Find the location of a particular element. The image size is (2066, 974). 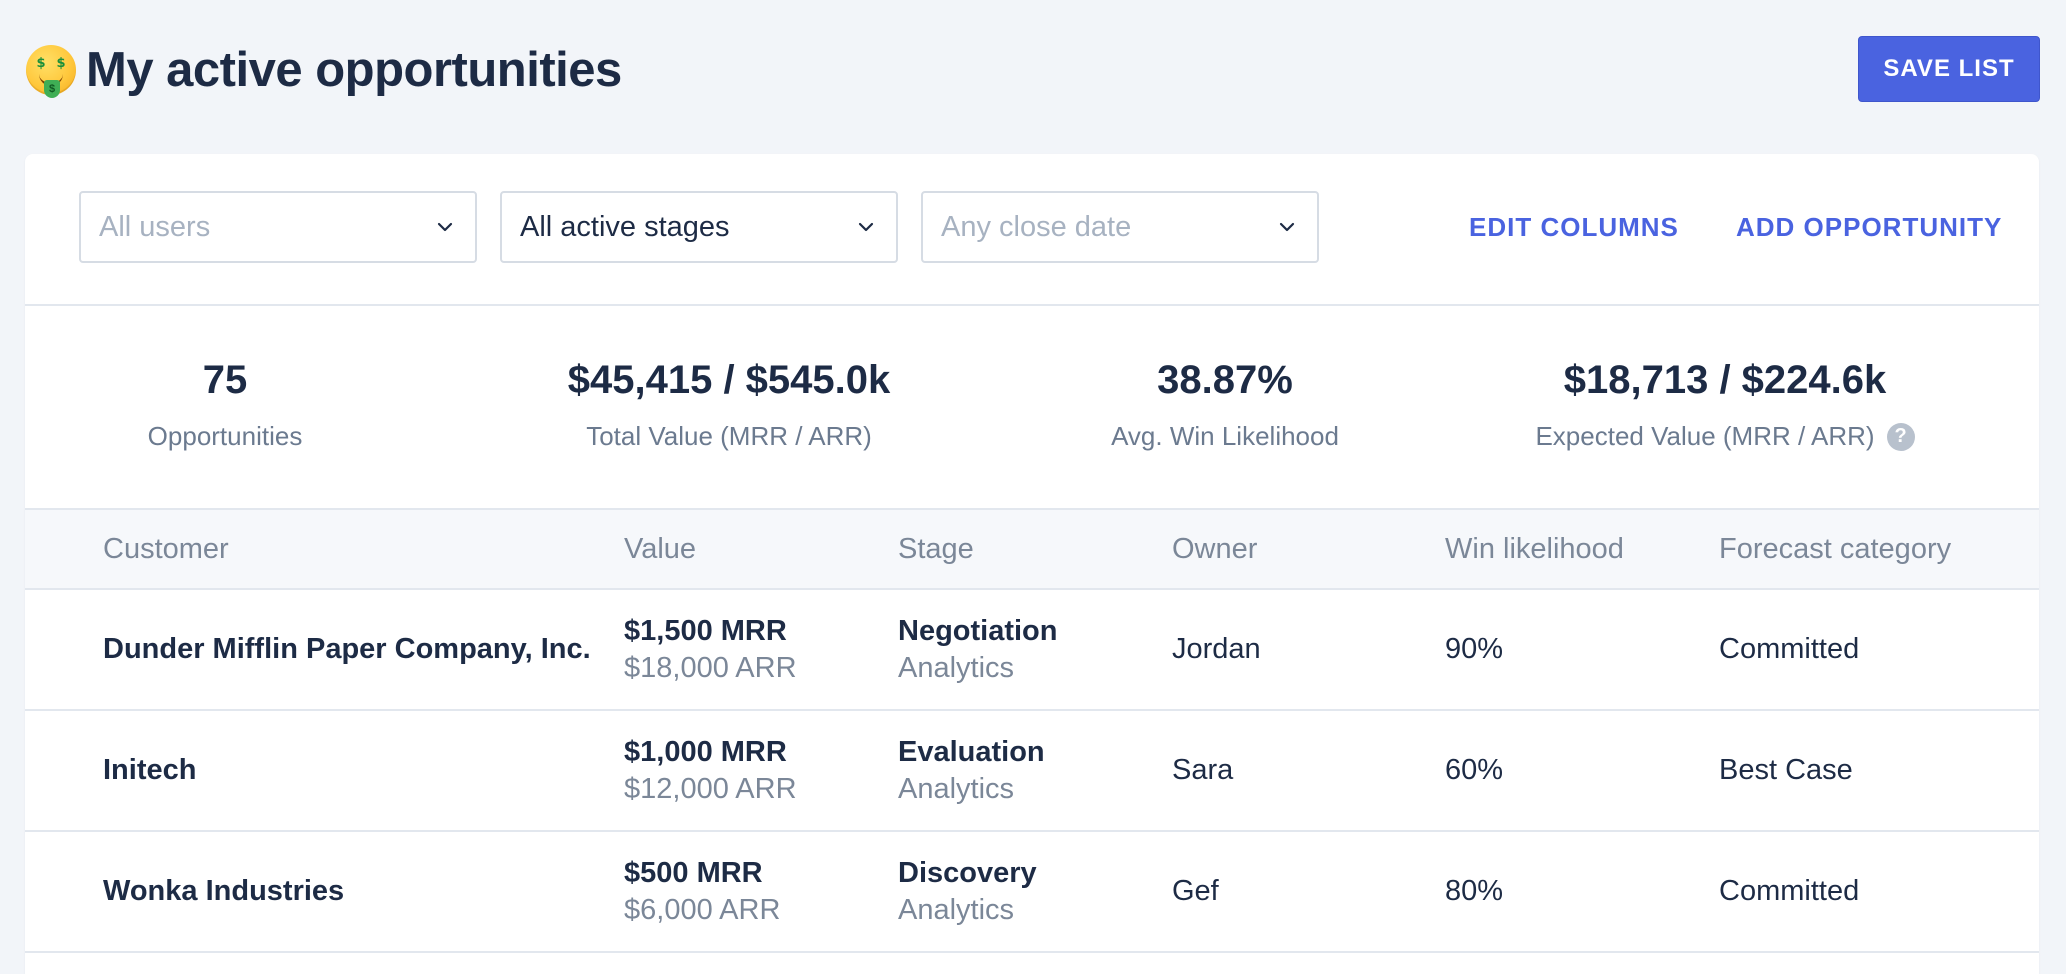

stat-label: Avg. Win Likelihood is located at coordinates (1225, 436).